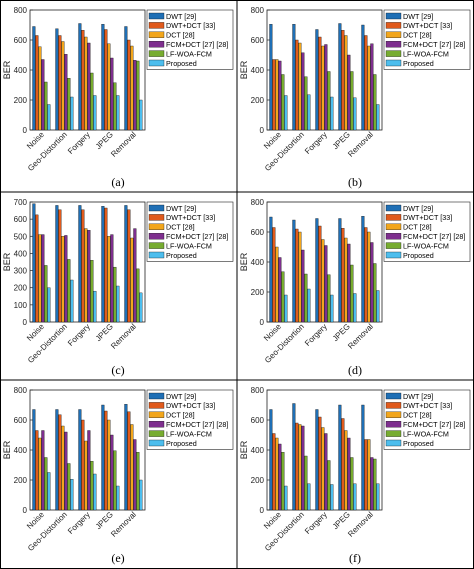 This screenshot has width=474, height=569. What do you see at coordinates (104, 332) in the screenshot?
I see `x-tick-label: JPEG` at bounding box center [104, 332].